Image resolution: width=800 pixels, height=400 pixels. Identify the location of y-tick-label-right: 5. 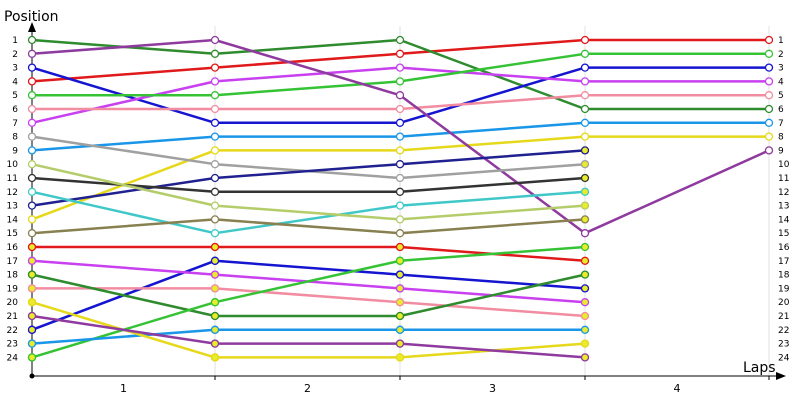
(781, 96).